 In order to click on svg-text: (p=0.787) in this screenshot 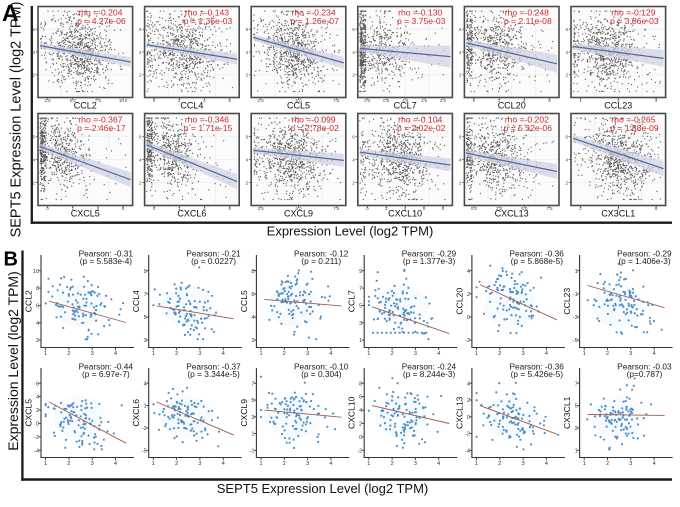, I will do `click(645, 374)`.